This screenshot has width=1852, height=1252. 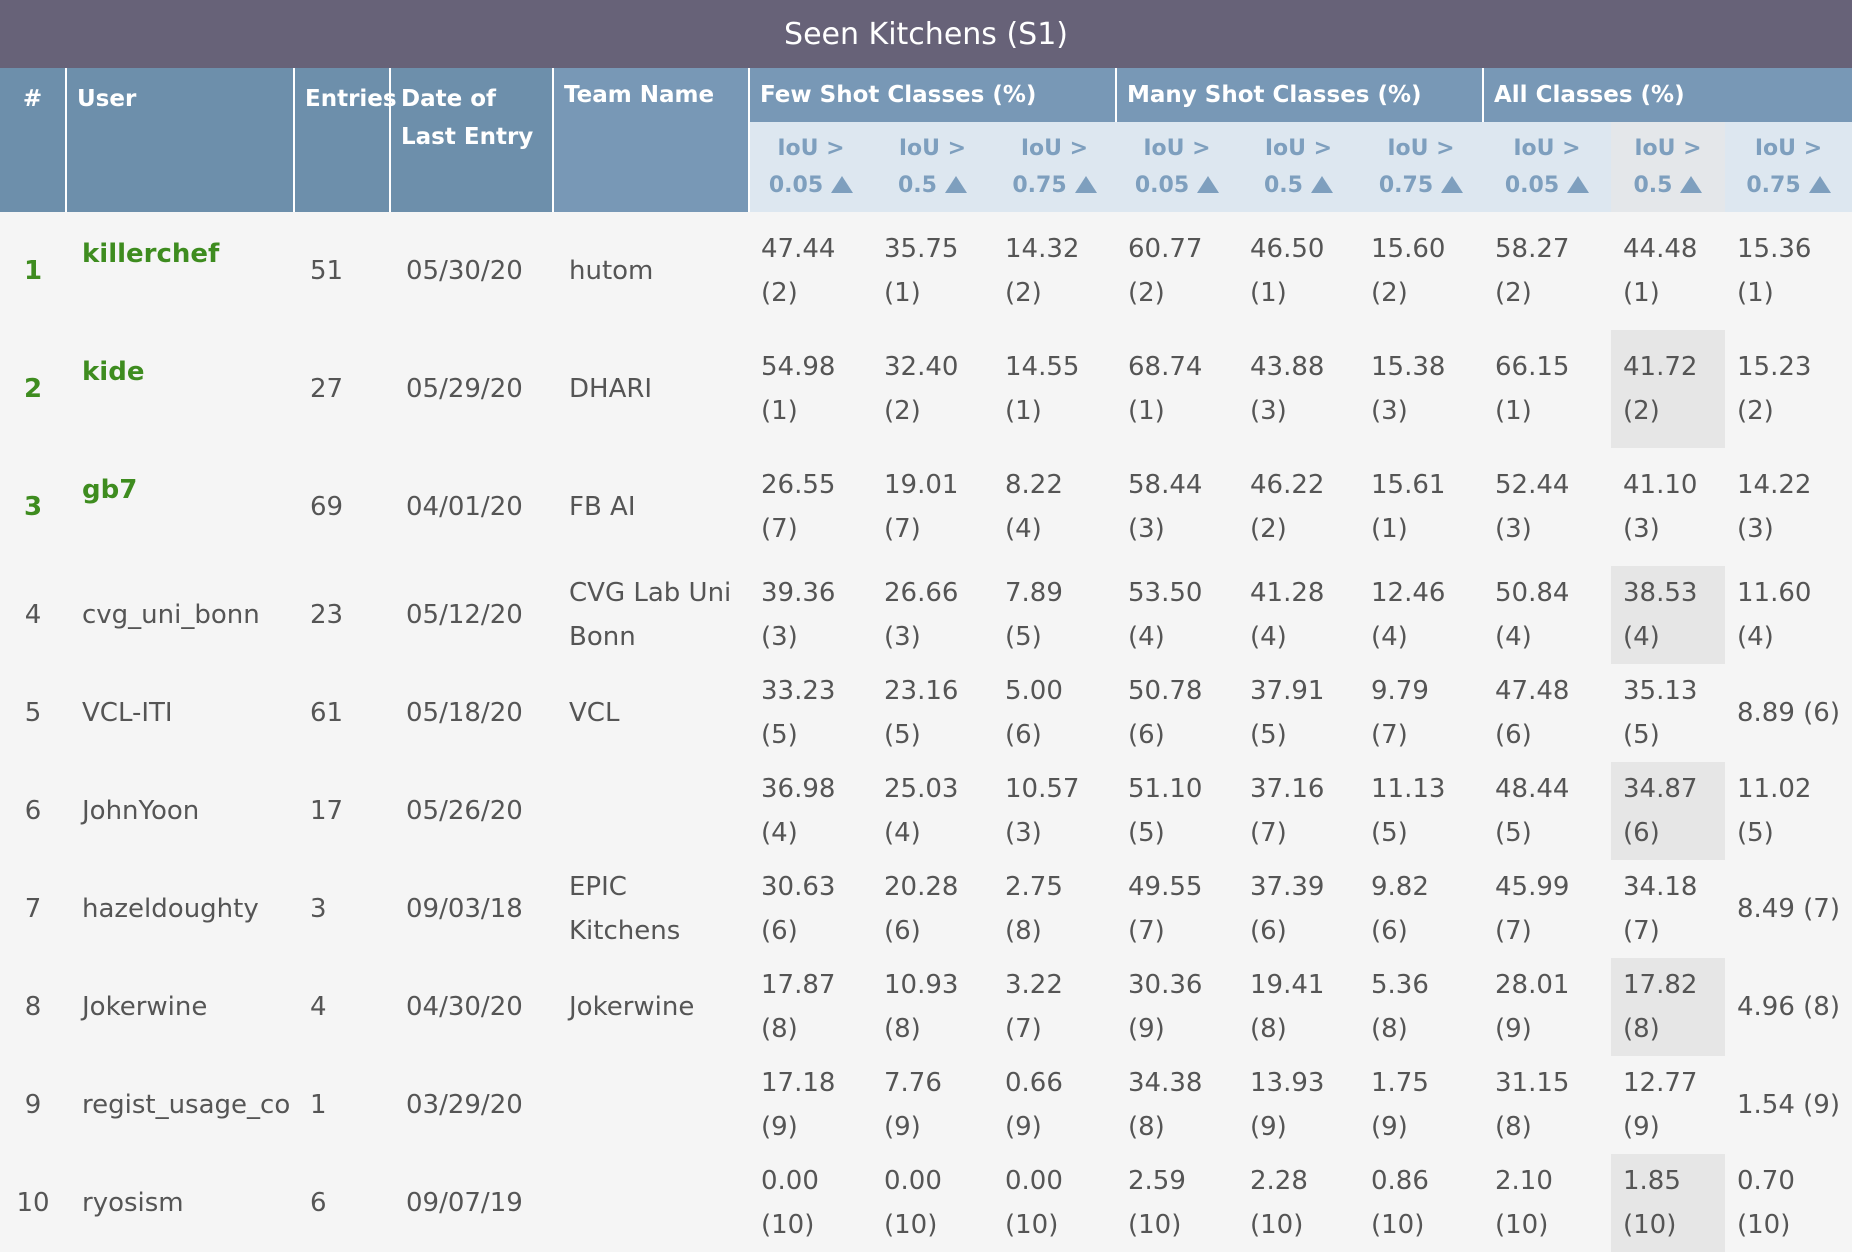 What do you see at coordinates (1788, 713) in the screenshot?
I see `score-cell: 8.89 (6)` at bounding box center [1788, 713].